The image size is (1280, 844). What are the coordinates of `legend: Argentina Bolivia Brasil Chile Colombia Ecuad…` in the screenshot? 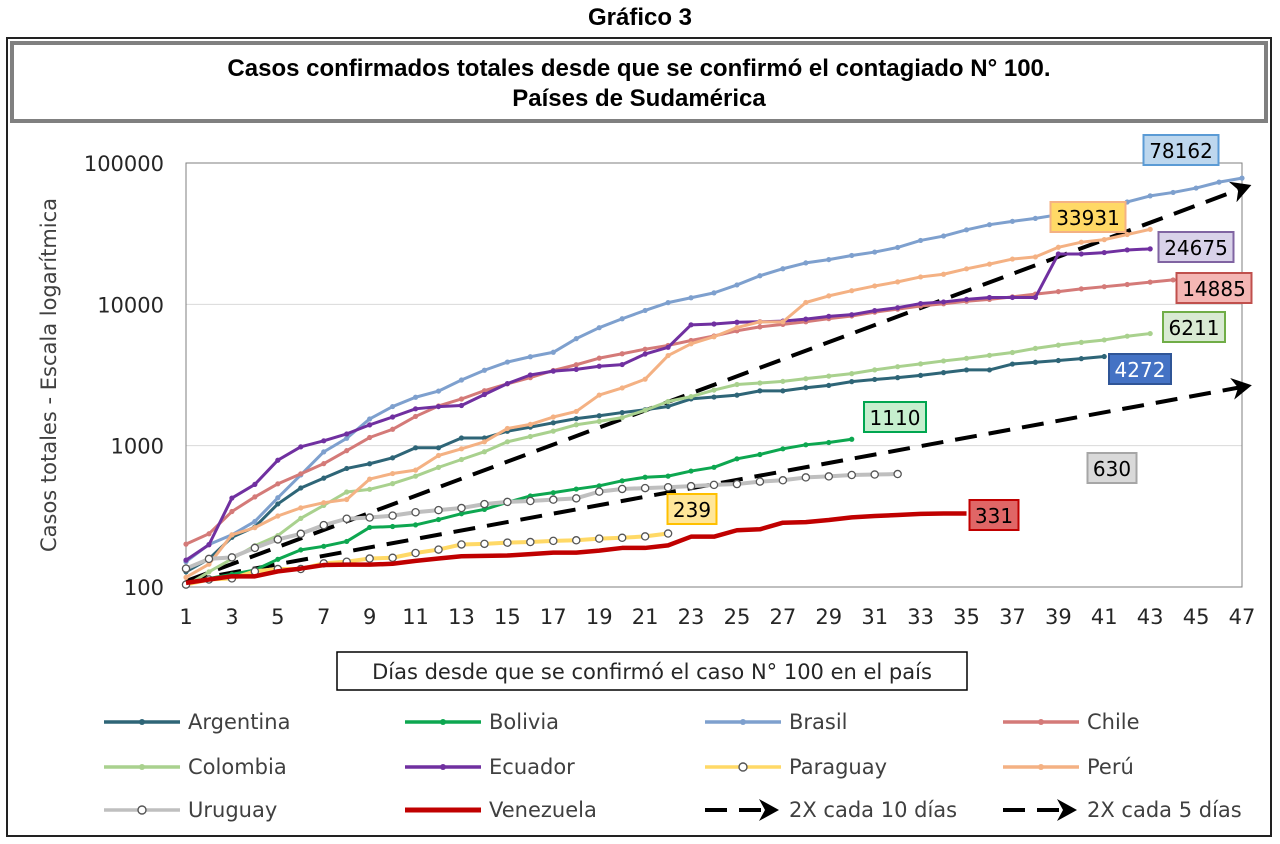 It's located at (673, 766).